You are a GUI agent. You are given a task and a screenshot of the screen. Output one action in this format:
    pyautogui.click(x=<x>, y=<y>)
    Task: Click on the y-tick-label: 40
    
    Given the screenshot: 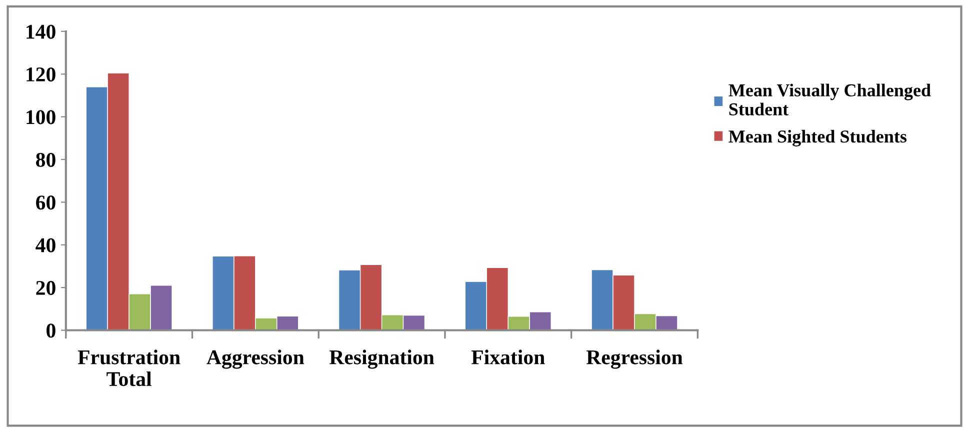 What is the action you would take?
    pyautogui.click(x=46, y=245)
    